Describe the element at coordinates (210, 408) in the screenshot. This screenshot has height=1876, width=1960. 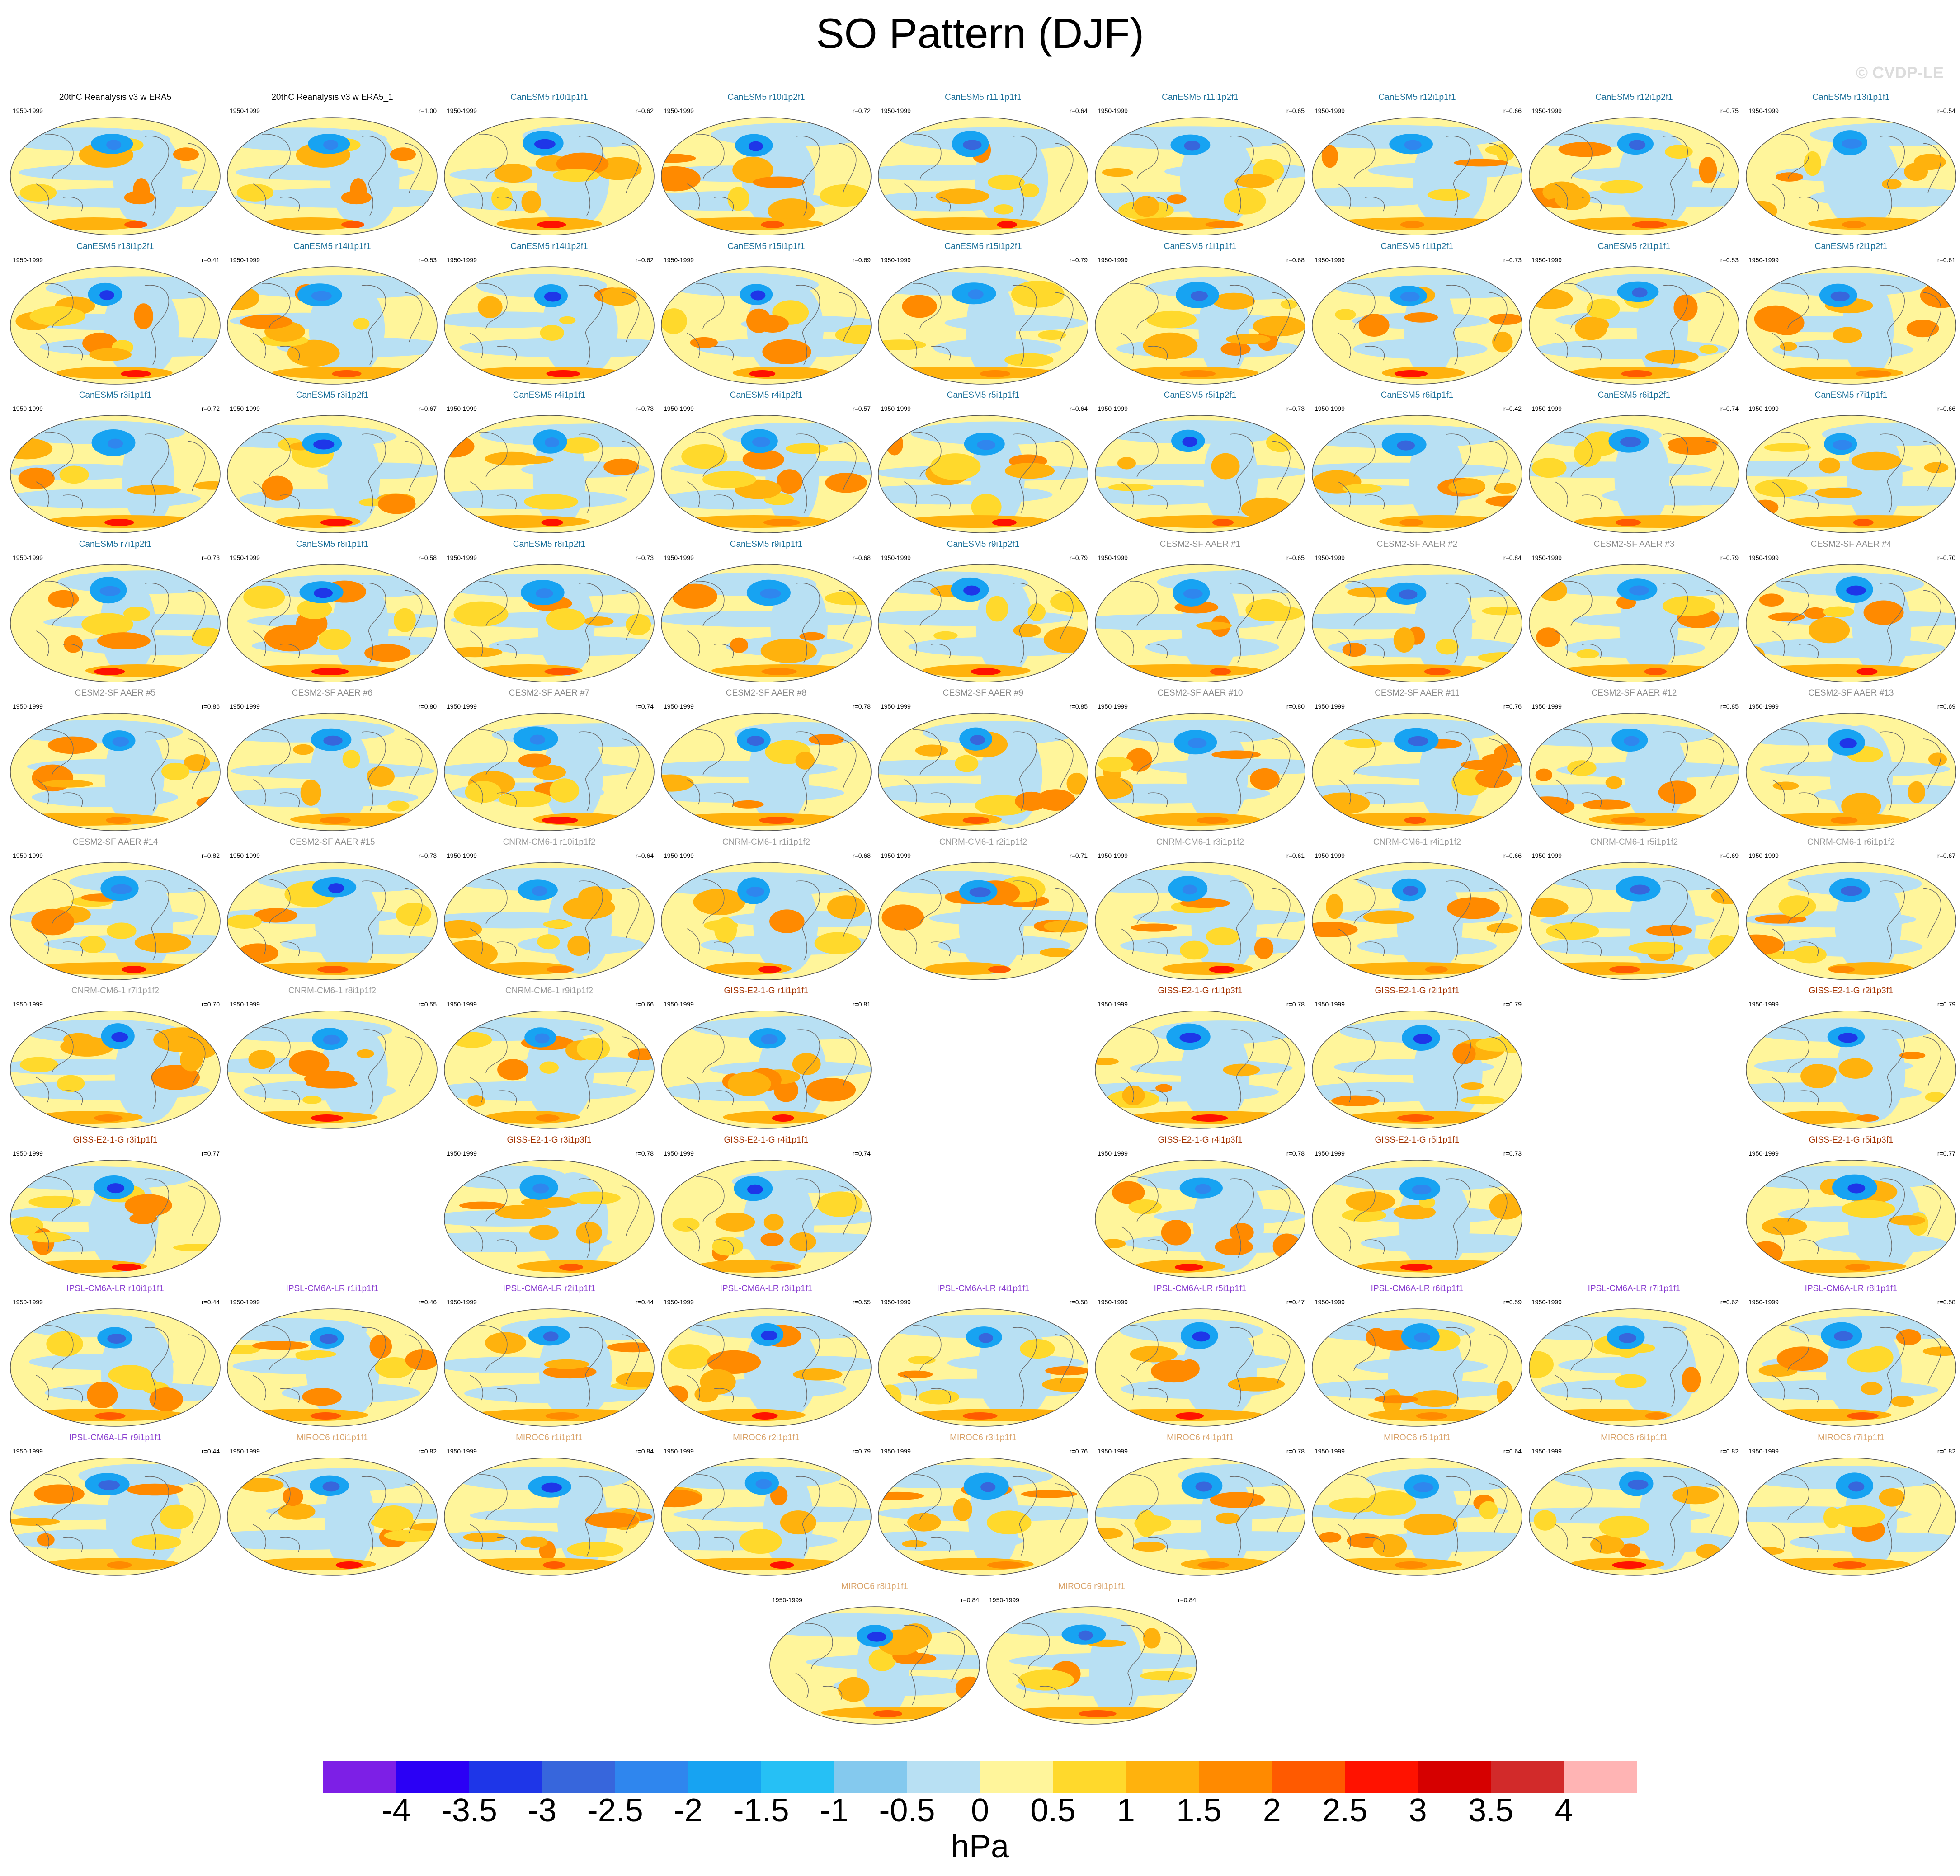
I see `panel-correlation: r=0.72` at that location.